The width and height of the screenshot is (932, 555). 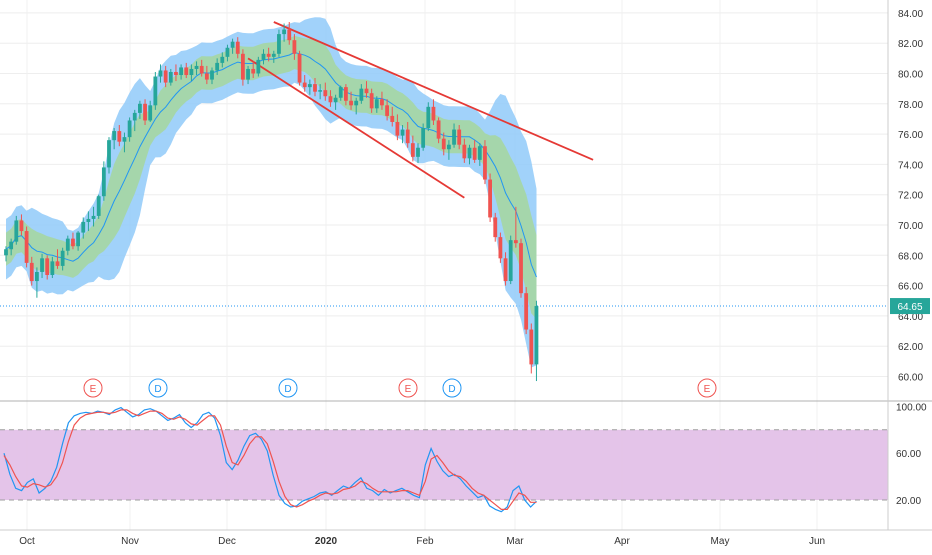 What do you see at coordinates (908, 501) in the screenshot?
I see `osc-y-tick-label-0: 20.00` at bounding box center [908, 501].